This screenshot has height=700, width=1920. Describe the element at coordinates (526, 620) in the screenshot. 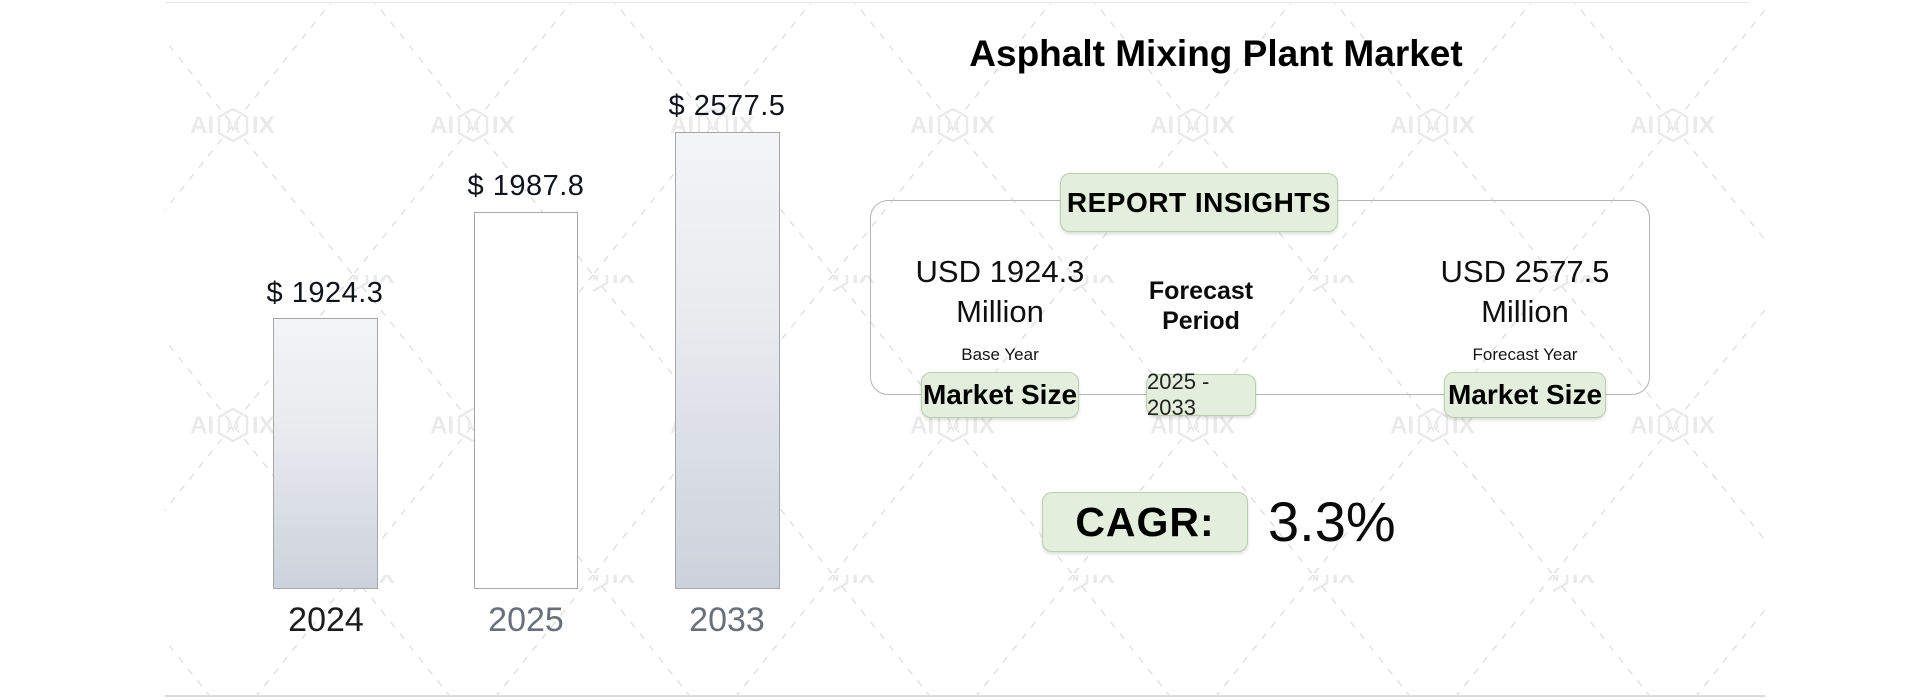

I see `x-axis-label-2025: 2025` at that location.